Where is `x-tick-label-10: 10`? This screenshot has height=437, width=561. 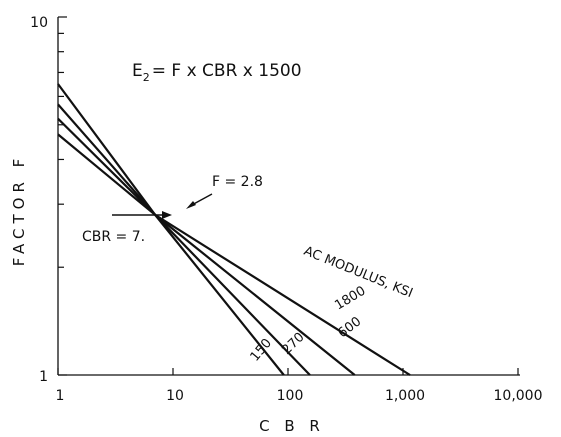 x-tick-label-10: 10 is located at coordinates (175, 396).